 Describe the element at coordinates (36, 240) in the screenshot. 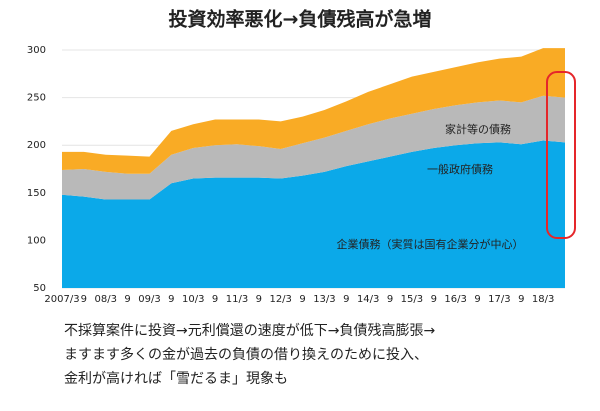

I see `y-tick-label: 100` at that location.